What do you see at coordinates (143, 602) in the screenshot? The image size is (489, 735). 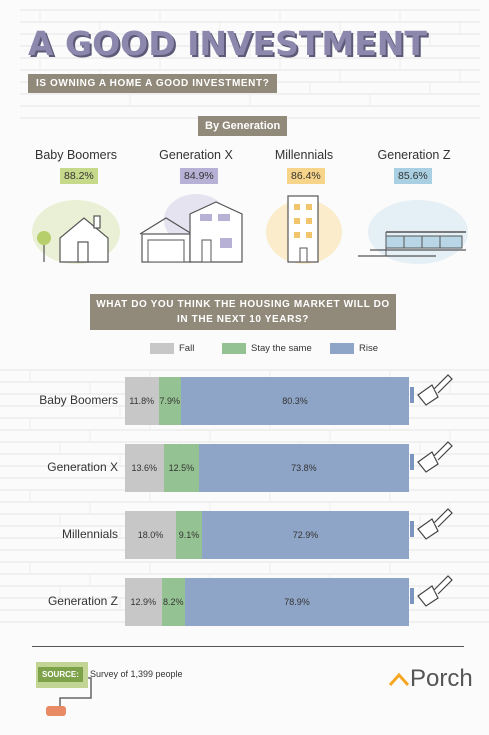 I see `bar-segment-generation-z-fall: 12.9%` at bounding box center [143, 602].